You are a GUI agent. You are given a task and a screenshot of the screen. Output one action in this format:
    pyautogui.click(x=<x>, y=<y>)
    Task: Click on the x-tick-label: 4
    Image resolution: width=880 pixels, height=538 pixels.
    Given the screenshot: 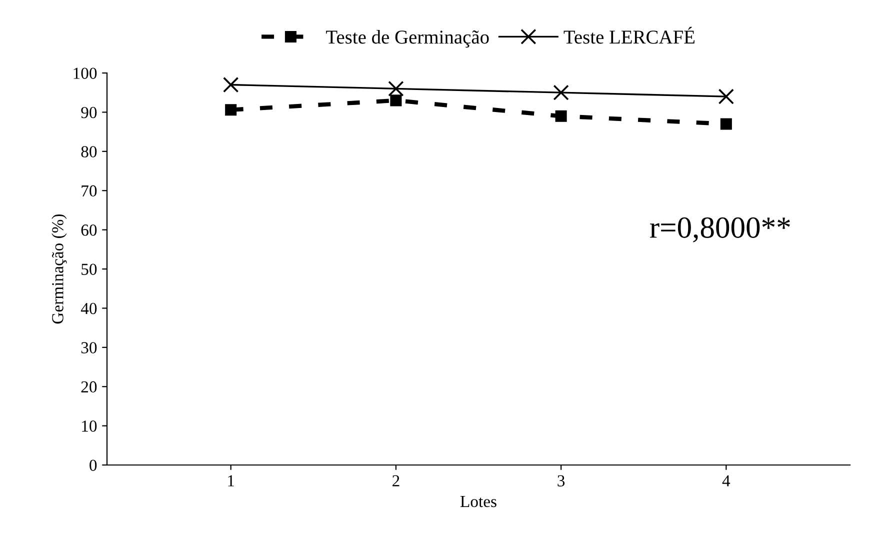 What is the action you would take?
    pyautogui.click(x=726, y=480)
    